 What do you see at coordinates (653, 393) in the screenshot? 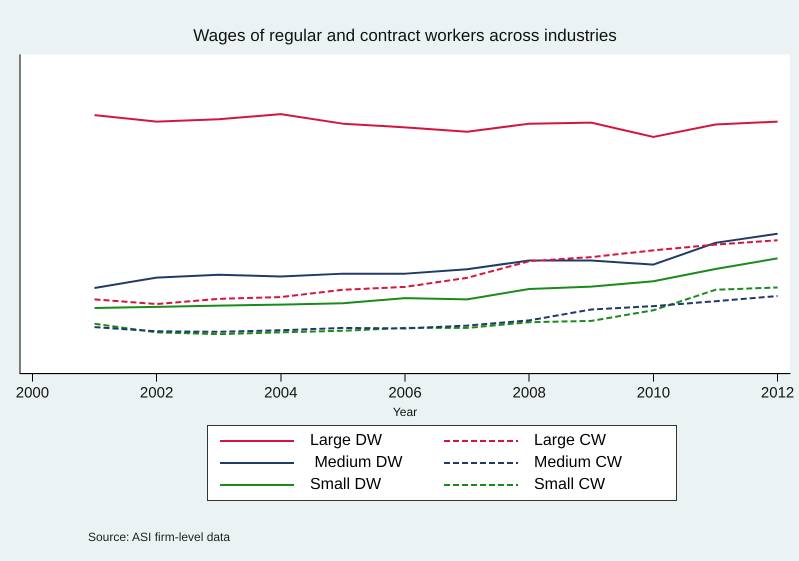
I see `x-tick-label: 2010` at bounding box center [653, 393].